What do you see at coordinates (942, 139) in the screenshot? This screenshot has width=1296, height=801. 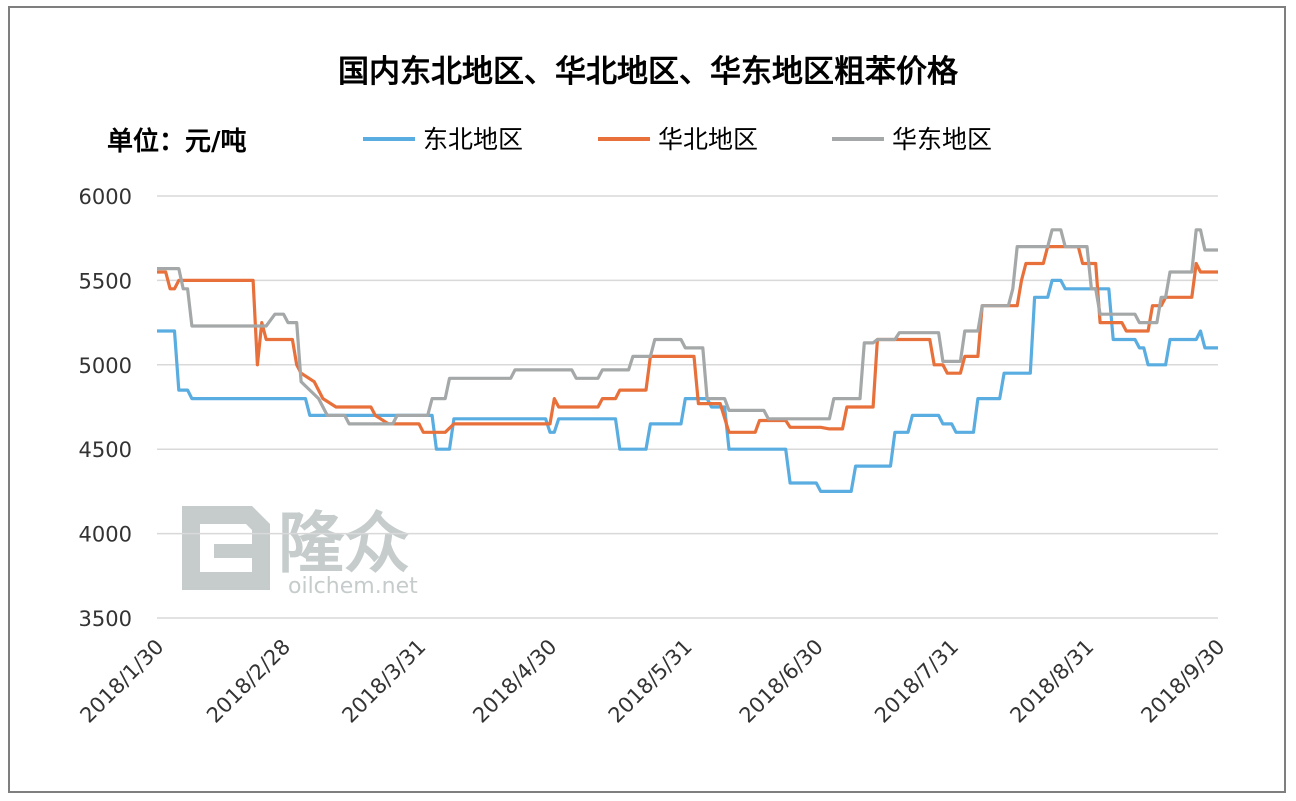 I see `legend-label-3: 华东地区` at bounding box center [942, 139].